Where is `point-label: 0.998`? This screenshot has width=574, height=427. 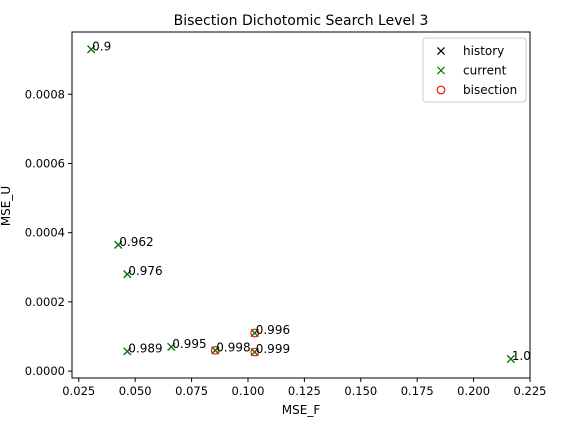
point-label: 0.998 is located at coordinates (233, 347).